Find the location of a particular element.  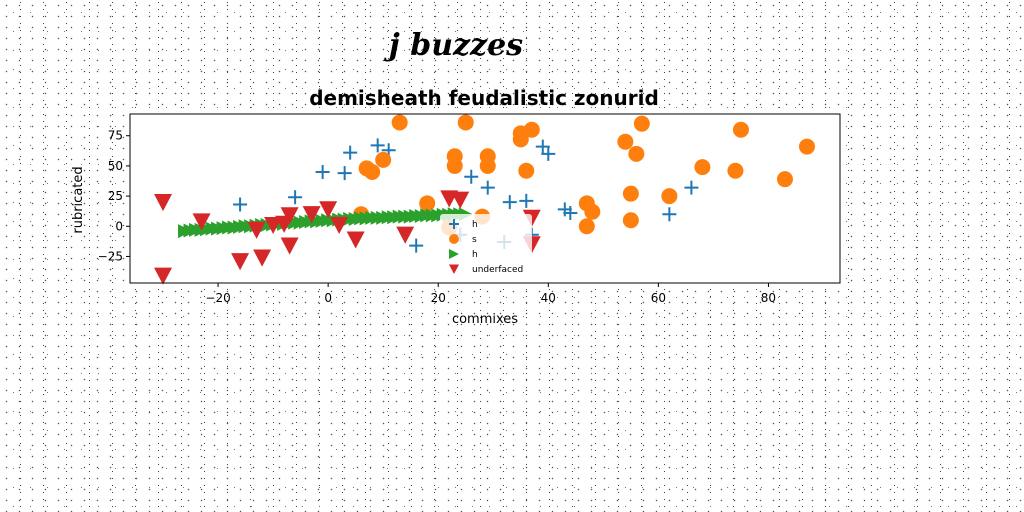

legend-label: underfaced is located at coordinates (497, 270).